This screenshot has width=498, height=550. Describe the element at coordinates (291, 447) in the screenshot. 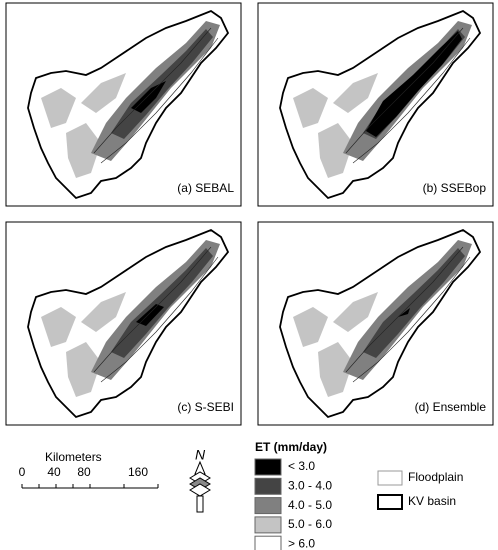

I see `et-legend-title: ET (mm/day)` at that location.